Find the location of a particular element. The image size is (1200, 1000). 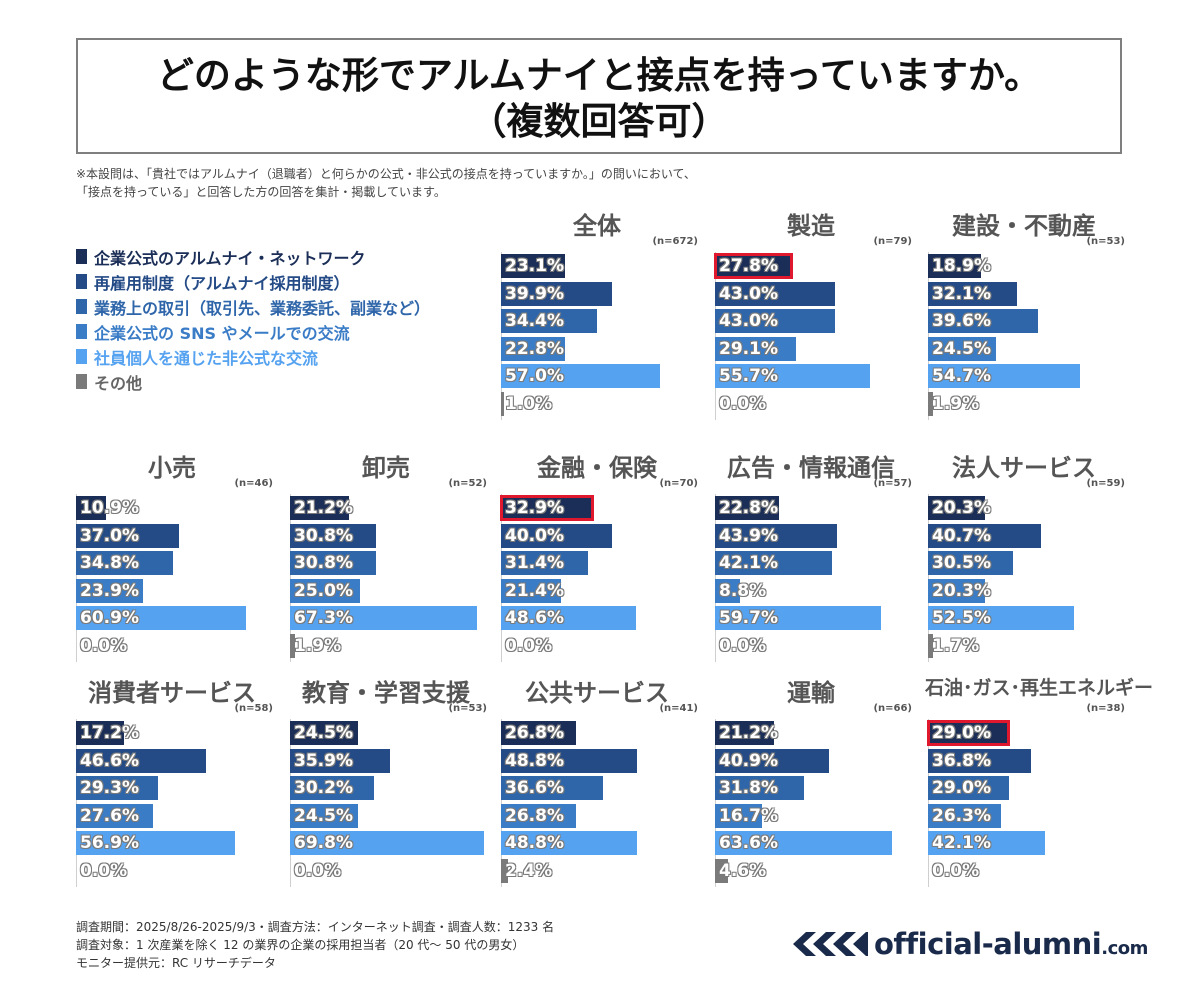

bar-value-label: 27.8% is located at coordinates (748, 266).